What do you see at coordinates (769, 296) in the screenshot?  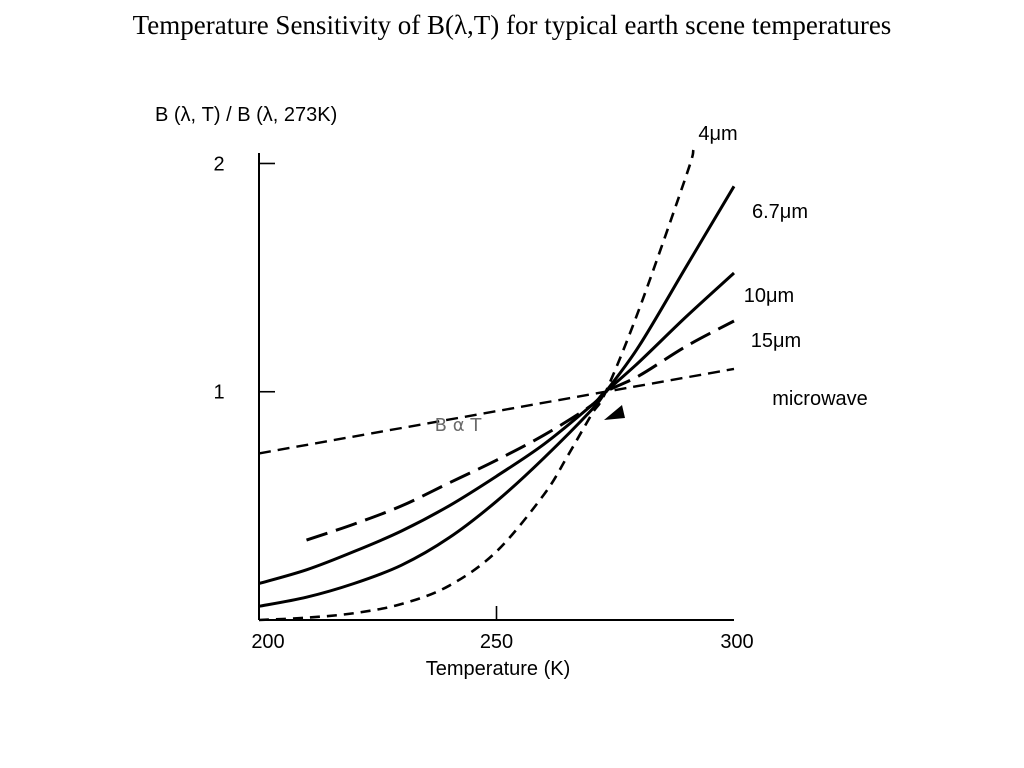 I see `series-label: 10μm` at bounding box center [769, 296].